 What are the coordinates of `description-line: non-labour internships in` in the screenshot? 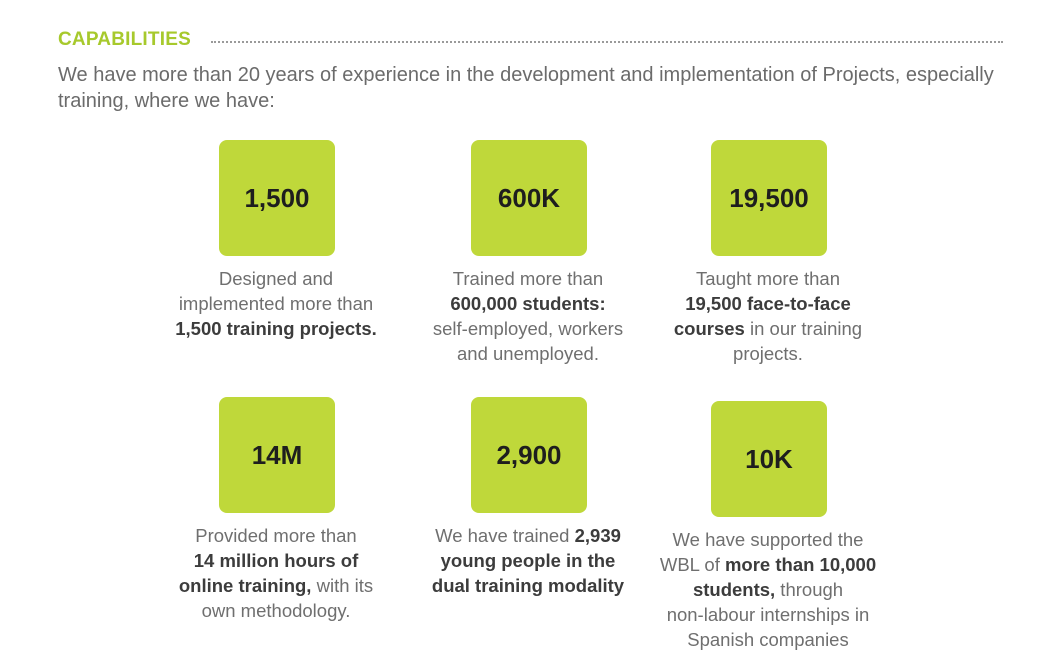 It's located at (768, 614).